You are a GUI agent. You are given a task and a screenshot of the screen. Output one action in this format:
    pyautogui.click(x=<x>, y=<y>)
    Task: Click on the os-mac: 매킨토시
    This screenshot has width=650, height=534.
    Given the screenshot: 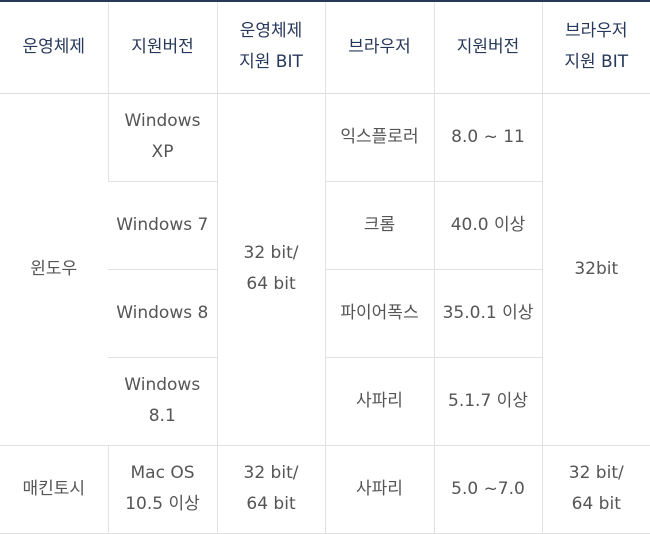 What is the action you would take?
    pyautogui.click(x=54, y=489)
    